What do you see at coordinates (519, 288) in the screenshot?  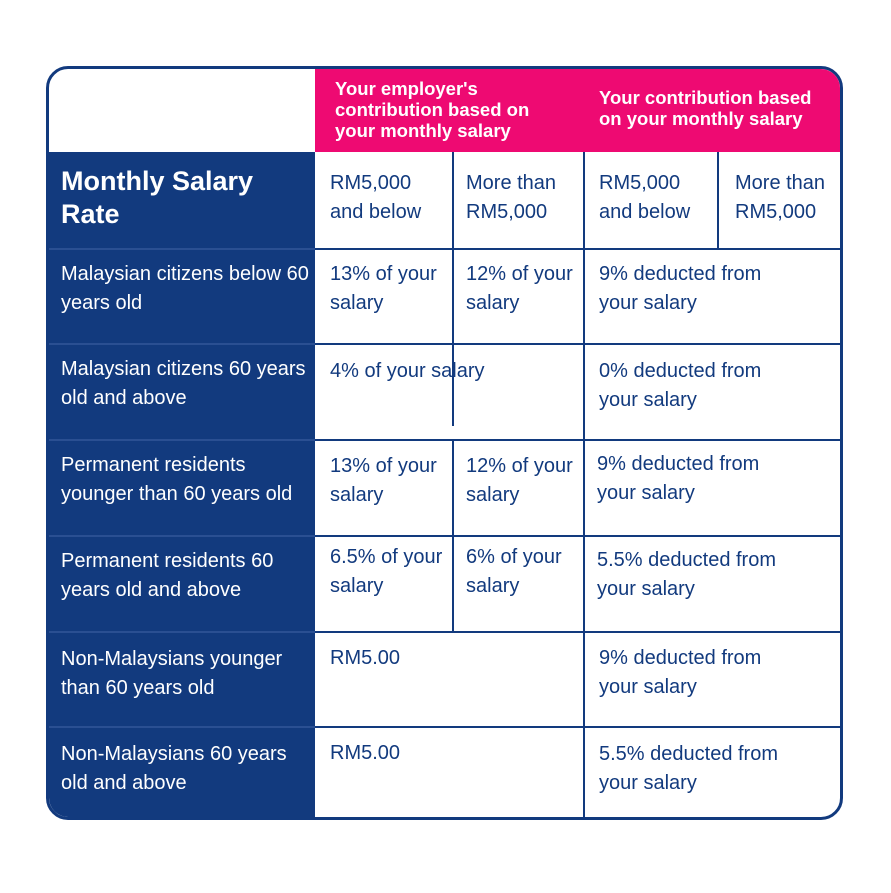 I see `cell-r0-emp-high: 12% of your salary` at bounding box center [519, 288].